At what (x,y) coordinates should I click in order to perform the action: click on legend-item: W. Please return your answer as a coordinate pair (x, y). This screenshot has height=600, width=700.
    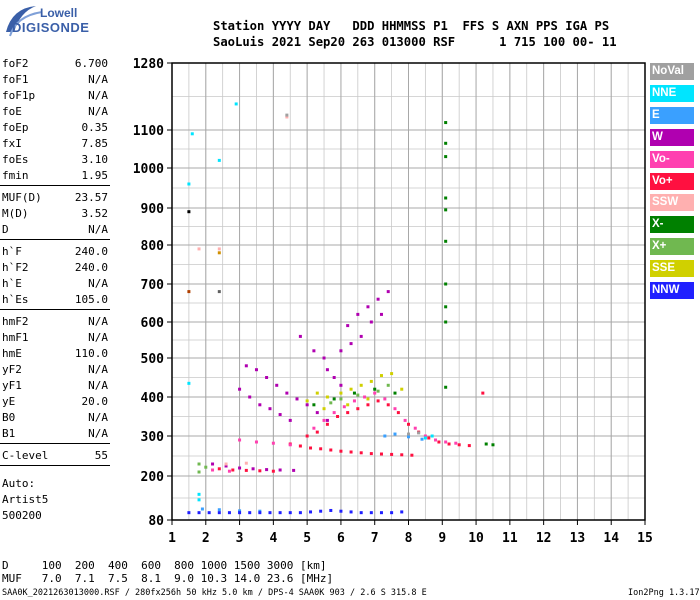
    Looking at the image, I should click on (672, 137).